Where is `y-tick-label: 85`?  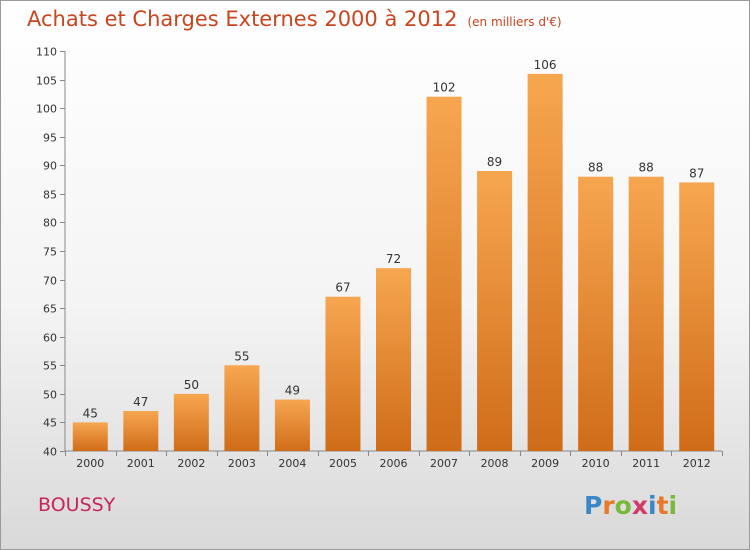 y-tick-label: 85 is located at coordinates (50, 195).